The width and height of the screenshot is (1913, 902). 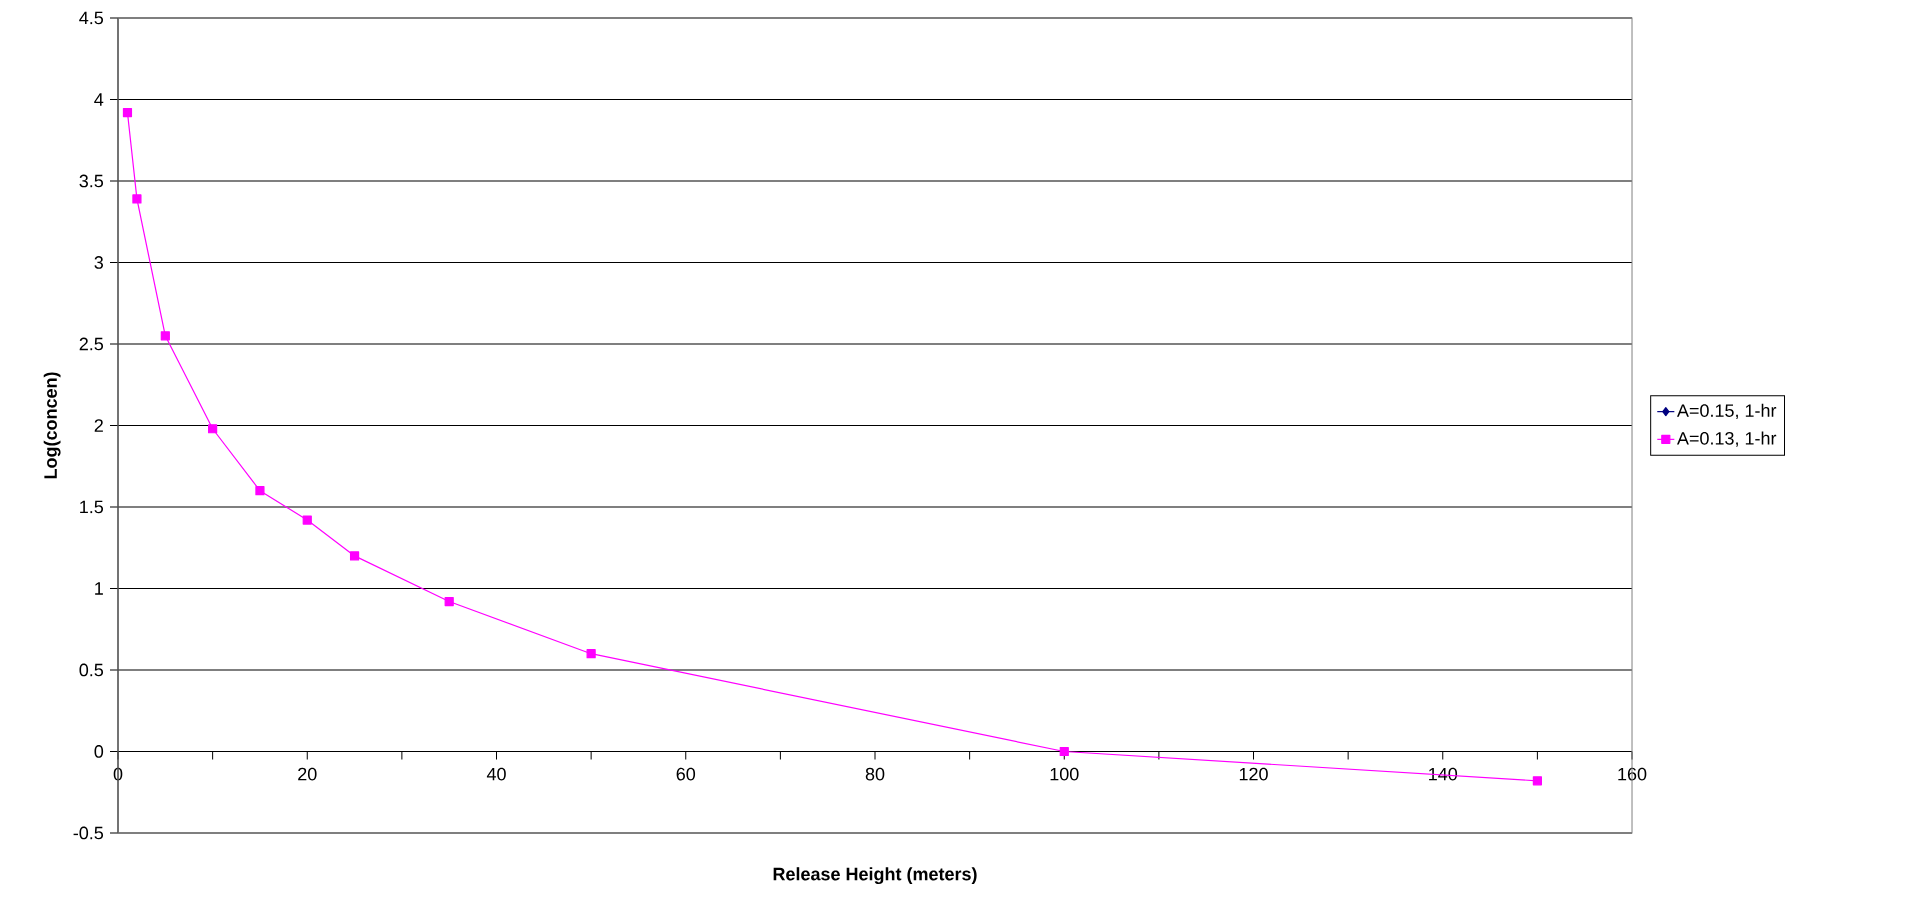 What do you see at coordinates (1726, 439) in the screenshot?
I see `legend-label: A=0.13, 1-hr` at bounding box center [1726, 439].